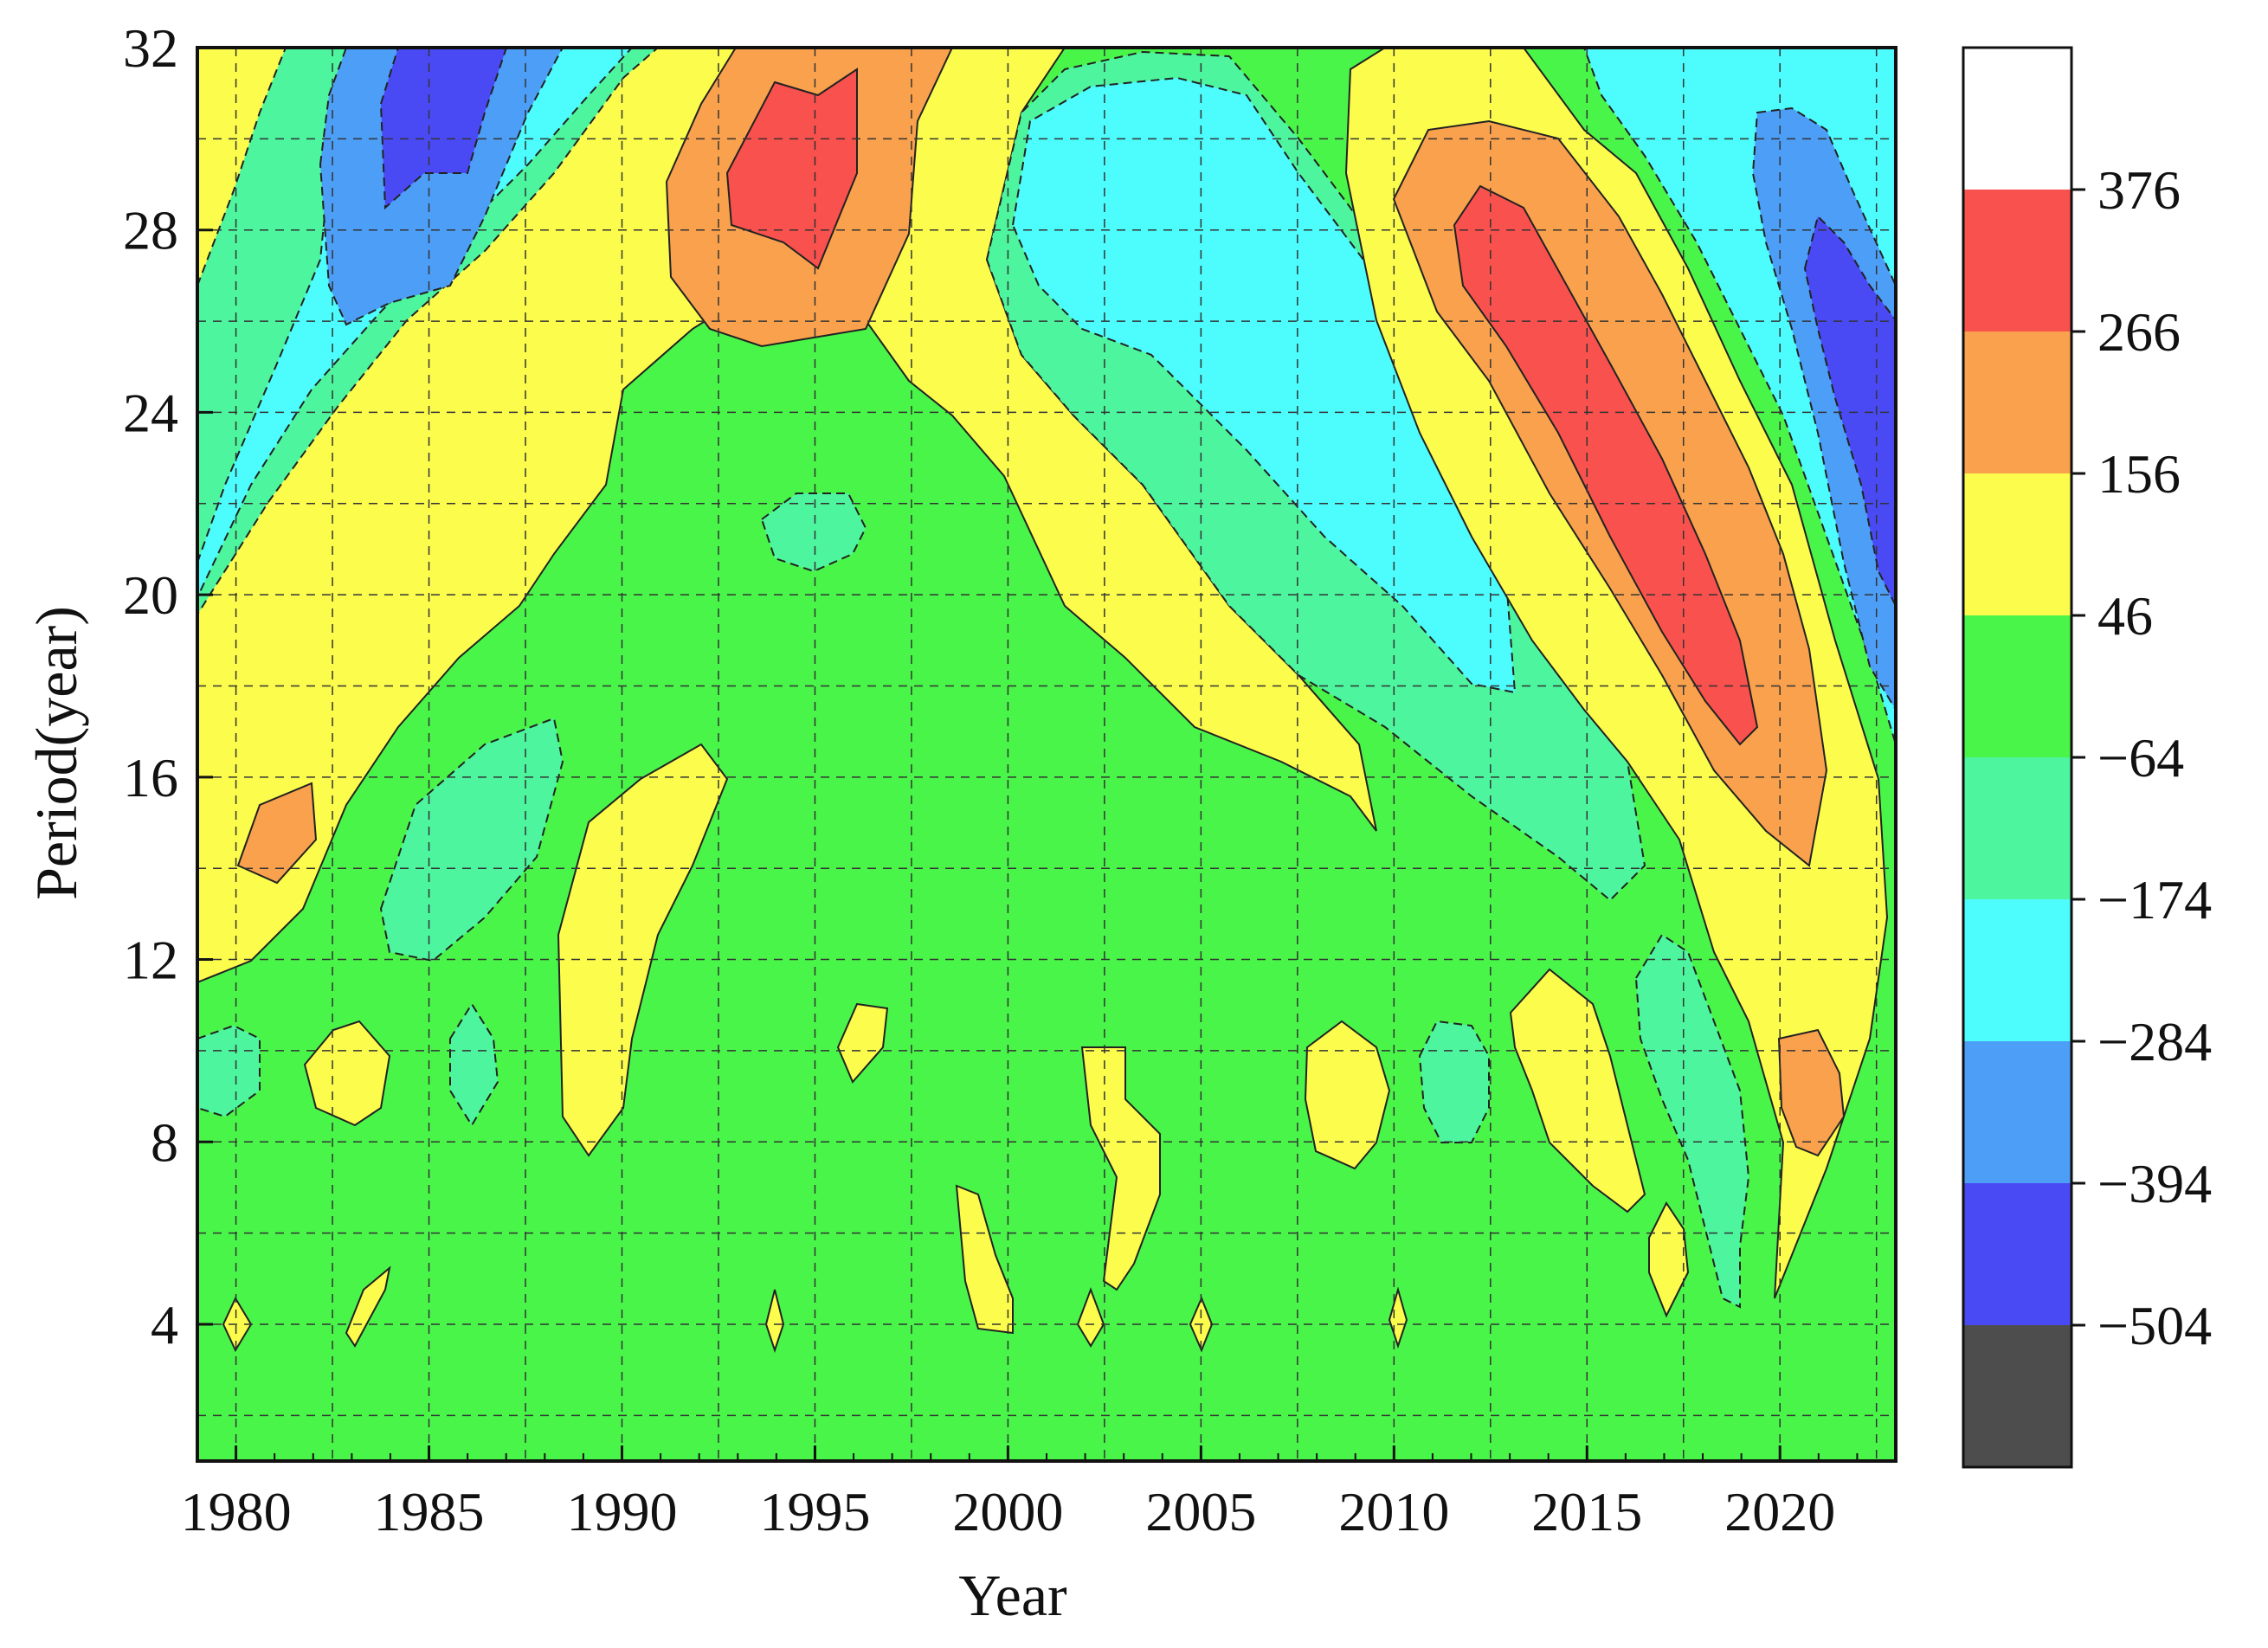 The width and height of the screenshot is (2268, 1648). Describe the element at coordinates (347, 1073) in the screenshot. I see `contour-island-yellow-1983` at that location.